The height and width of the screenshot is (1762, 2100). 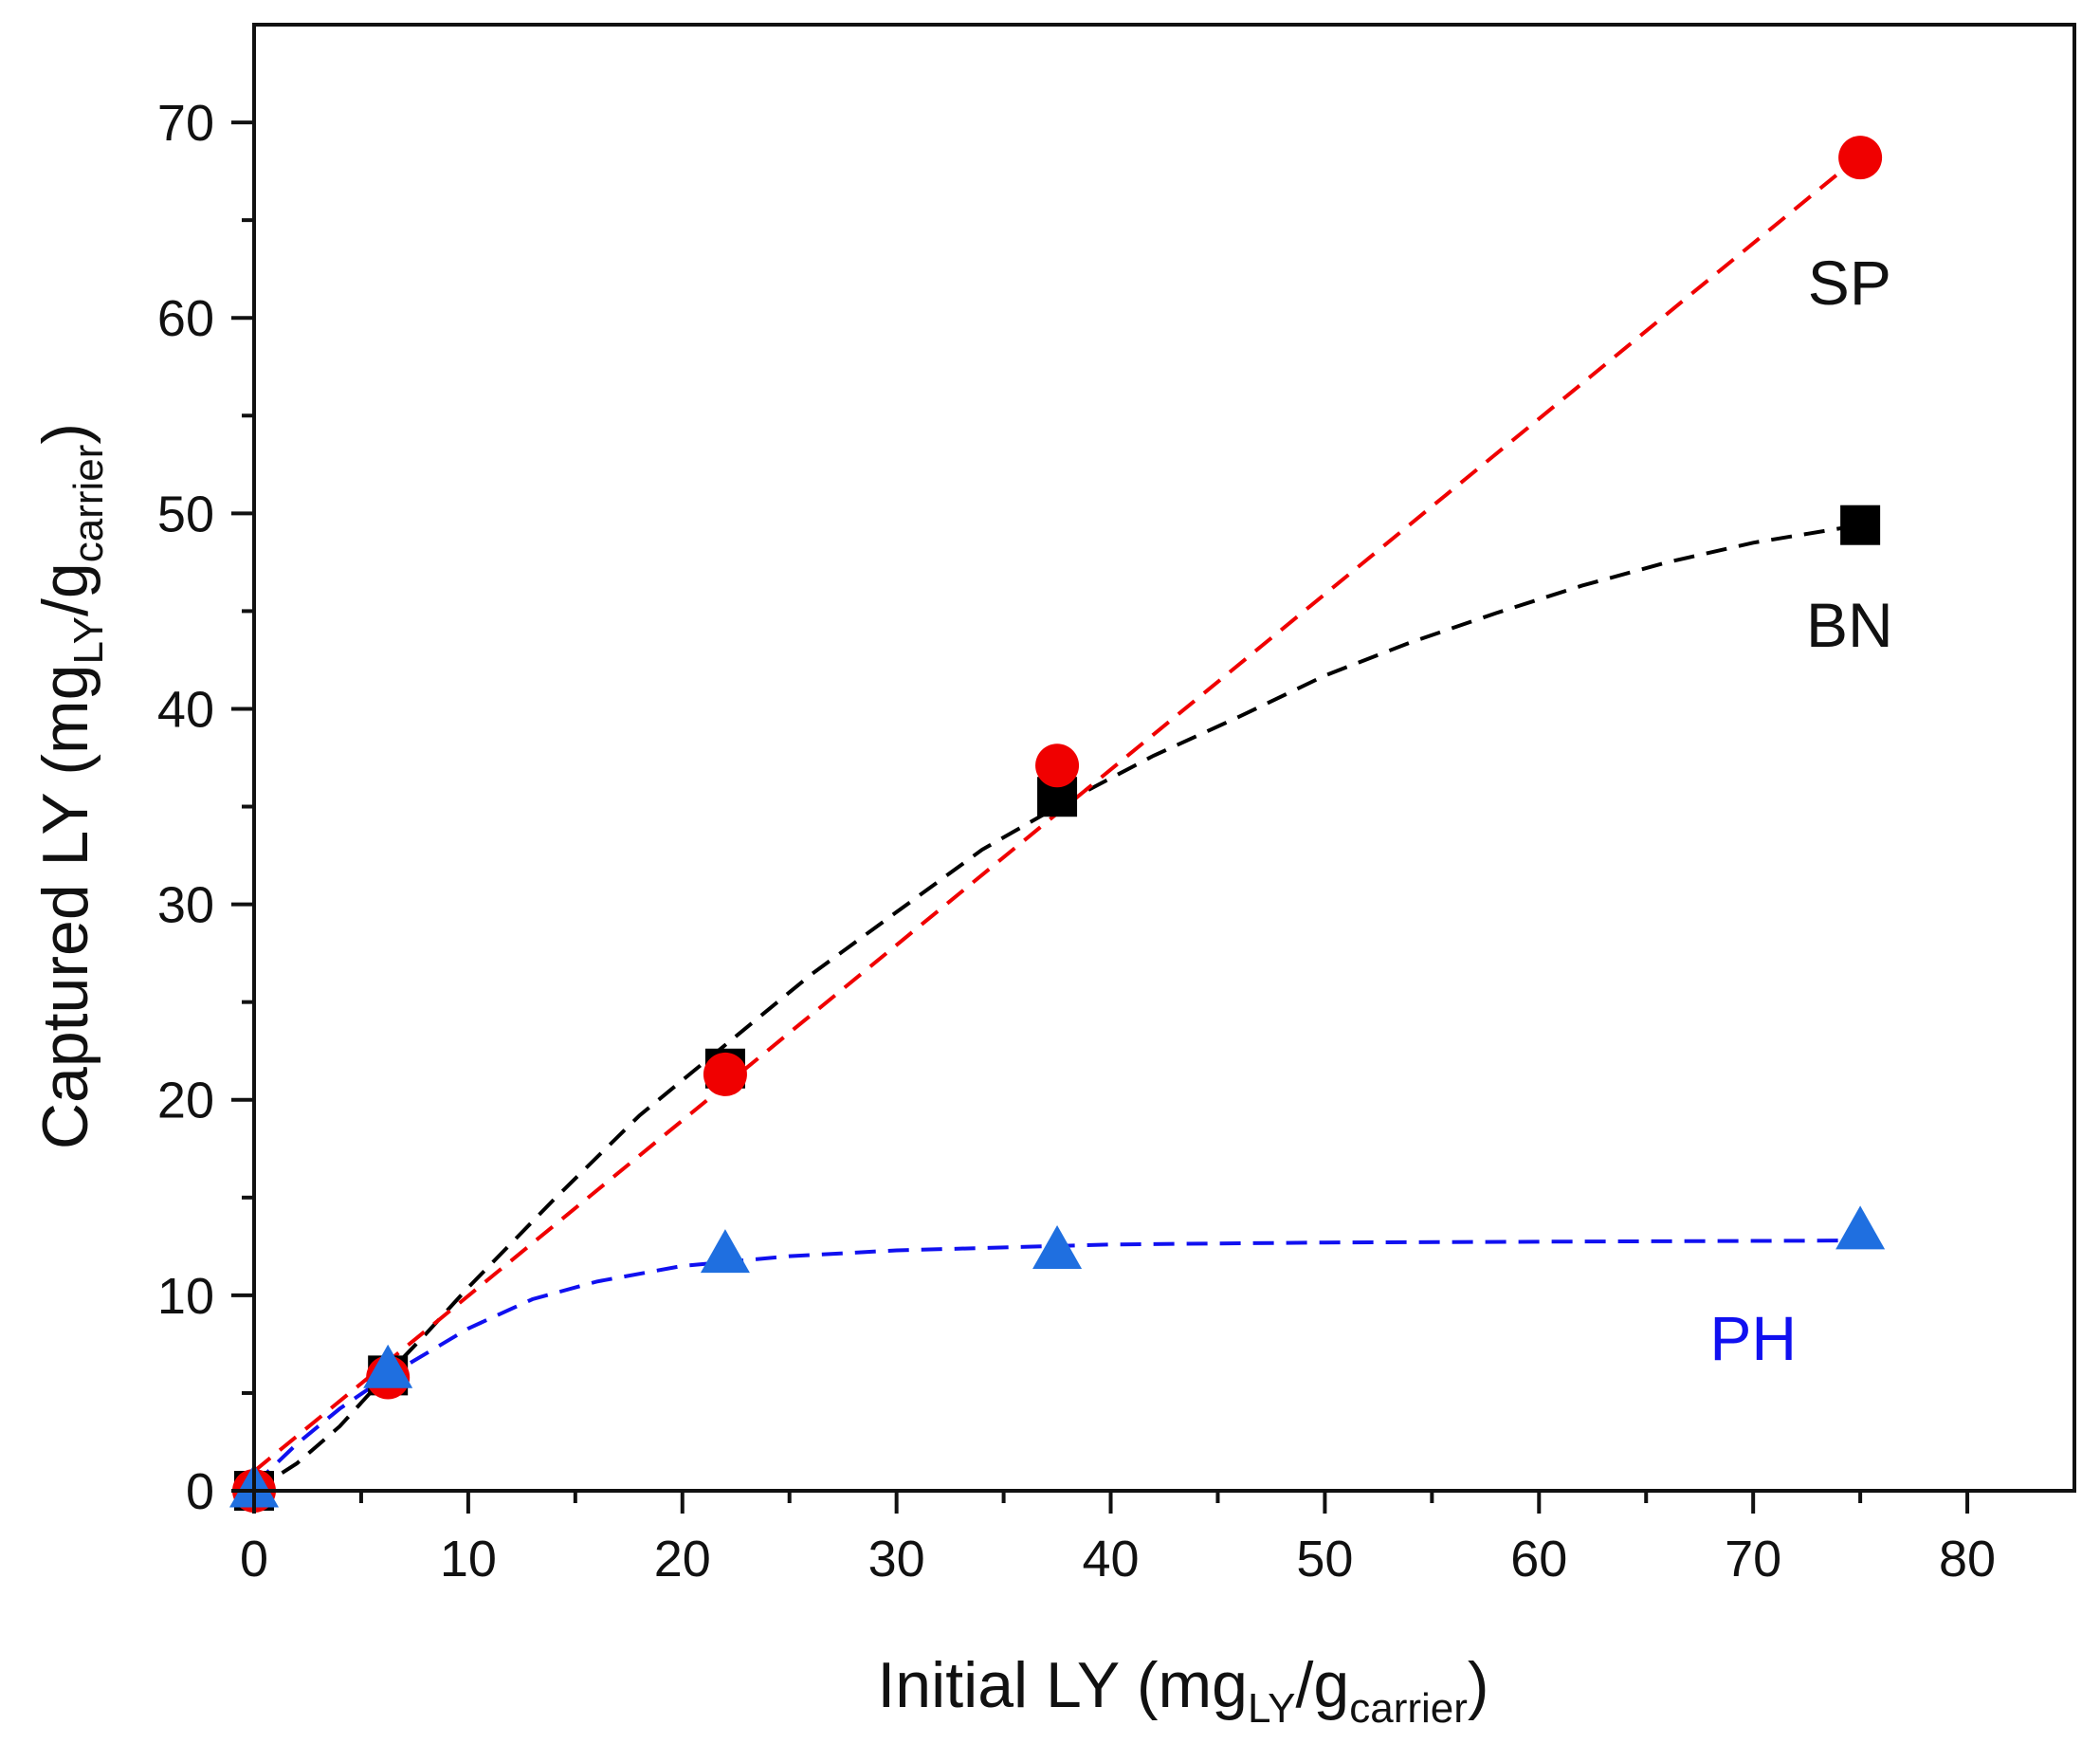 What do you see at coordinates (185, 1101) in the screenshot?
I see `y-tick-label: 20` at bounding box center [185, 1101].